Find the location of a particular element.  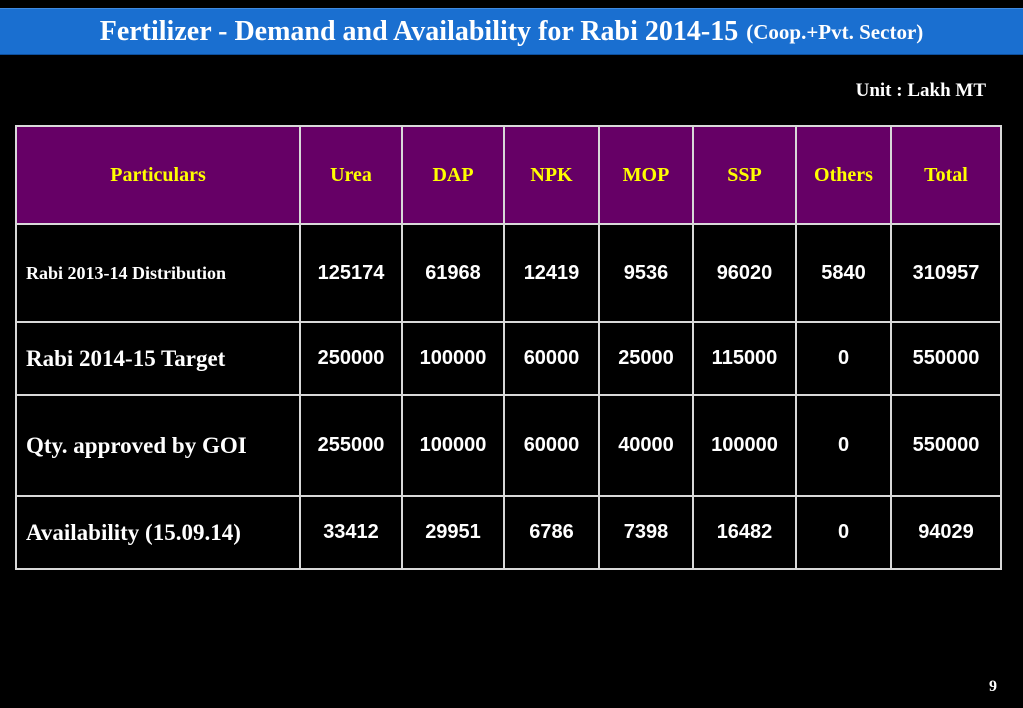

cell-urea: 33412 is located at coordinates (351, 532).